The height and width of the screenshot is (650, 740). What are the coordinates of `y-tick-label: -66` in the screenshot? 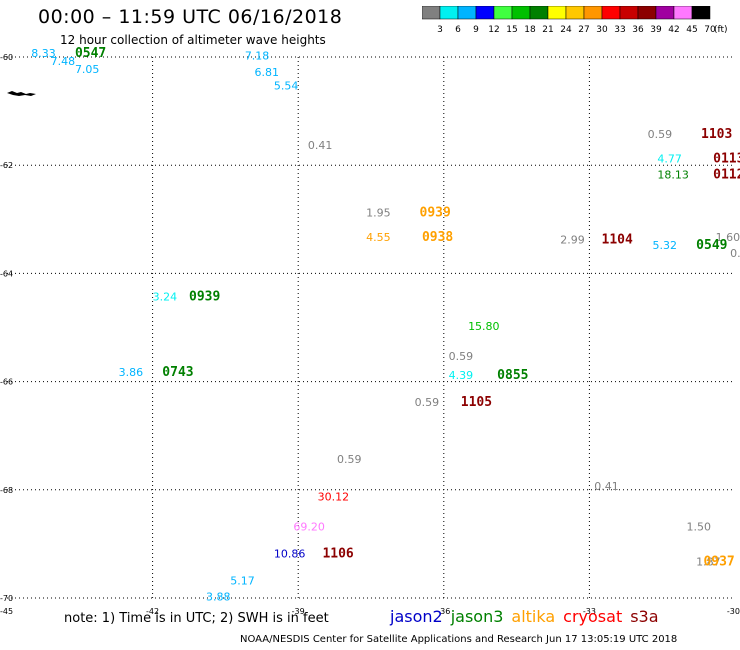 It's located at (6, 382).